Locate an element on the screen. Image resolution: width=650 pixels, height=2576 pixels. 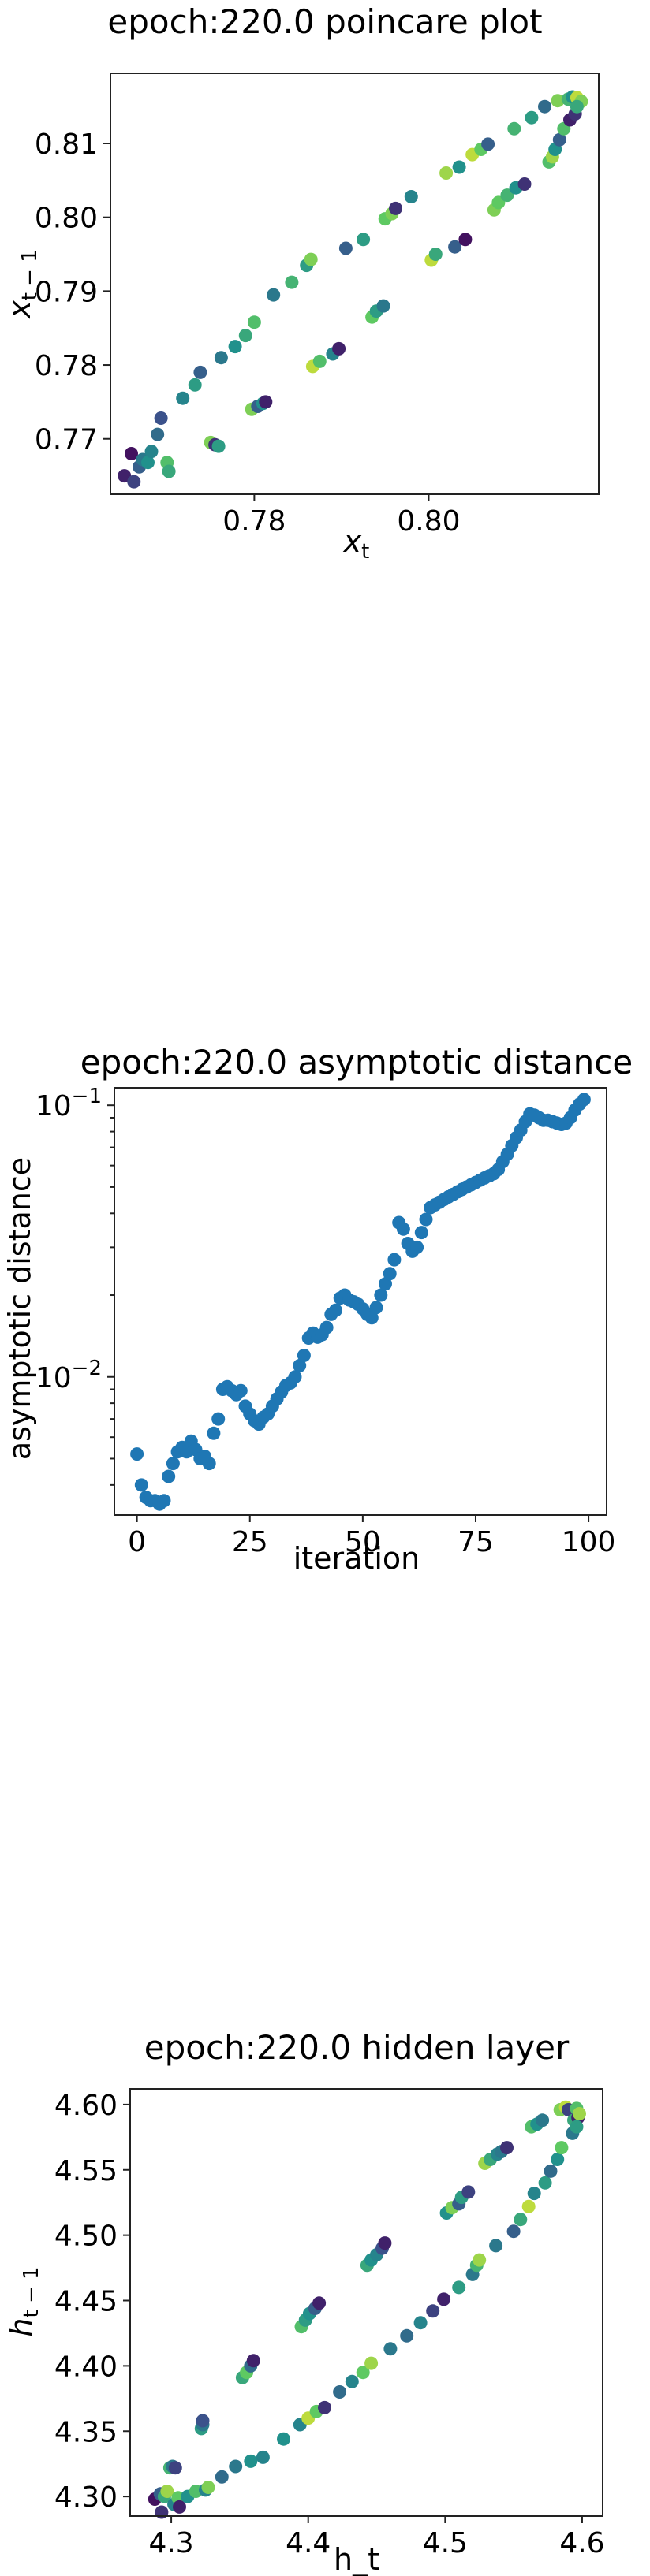
y-axis-ticks: 4.30 4.35 4.40 4.45 4.50 4.55 4.60 is located at coordinates (92, 2302).